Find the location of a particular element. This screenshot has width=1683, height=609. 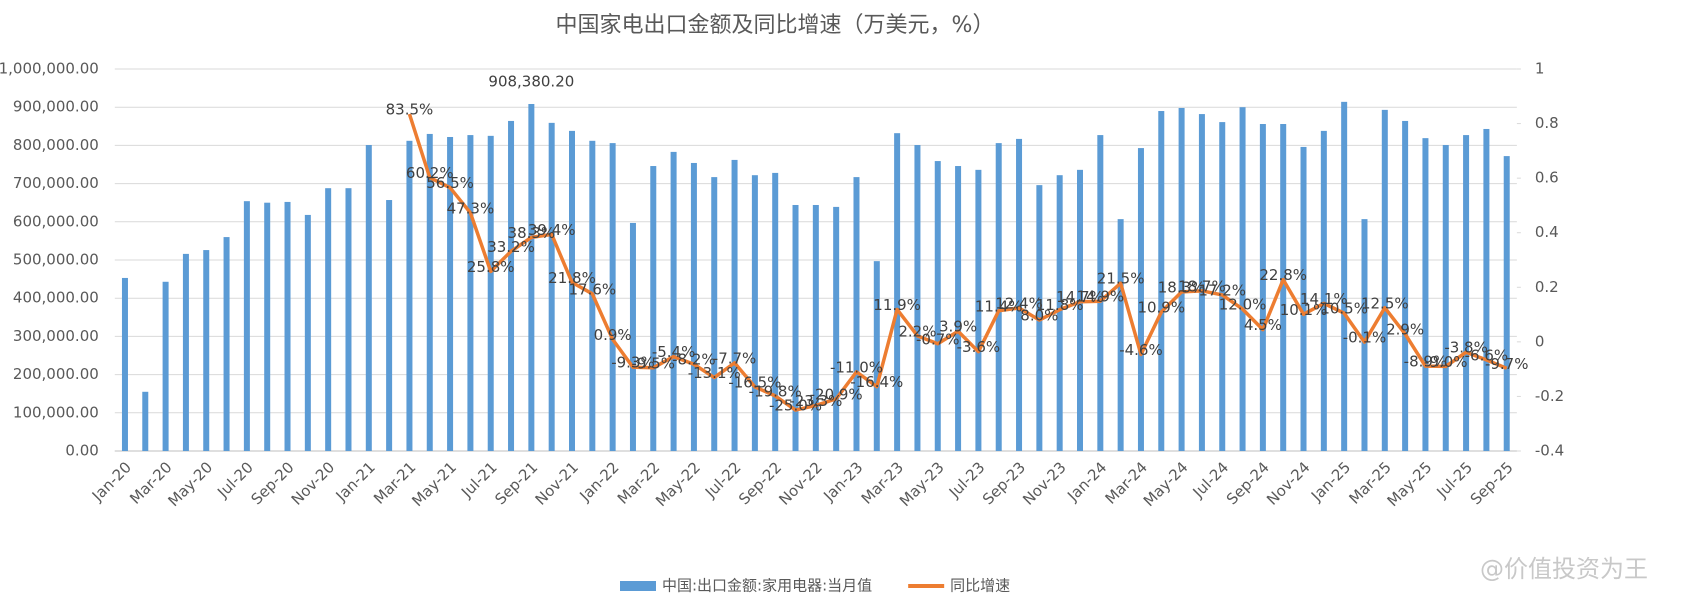

y2-tick-label: -0.2 is located at coordinates (1549, 396).